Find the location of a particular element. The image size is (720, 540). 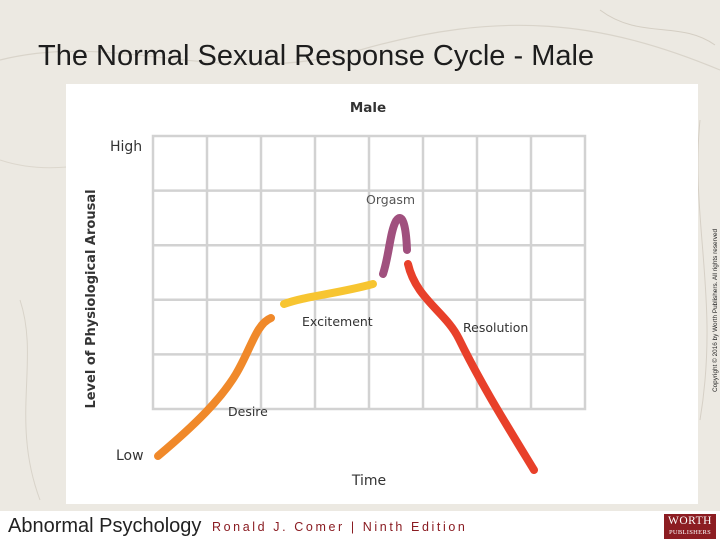

y-high-label: High is located at coordinates (126, 147).